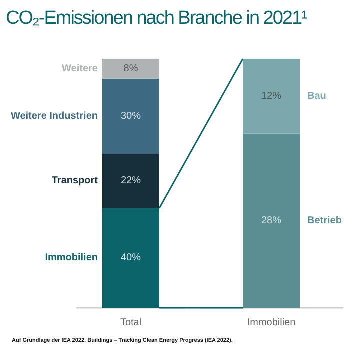 The width and height of the screenshot is (352, 351). Describe the element at coordinates (156, 19) in the screenshot. I see `chart-title: CO₂-Emissionen nach Branche in 2021¹` at that location.